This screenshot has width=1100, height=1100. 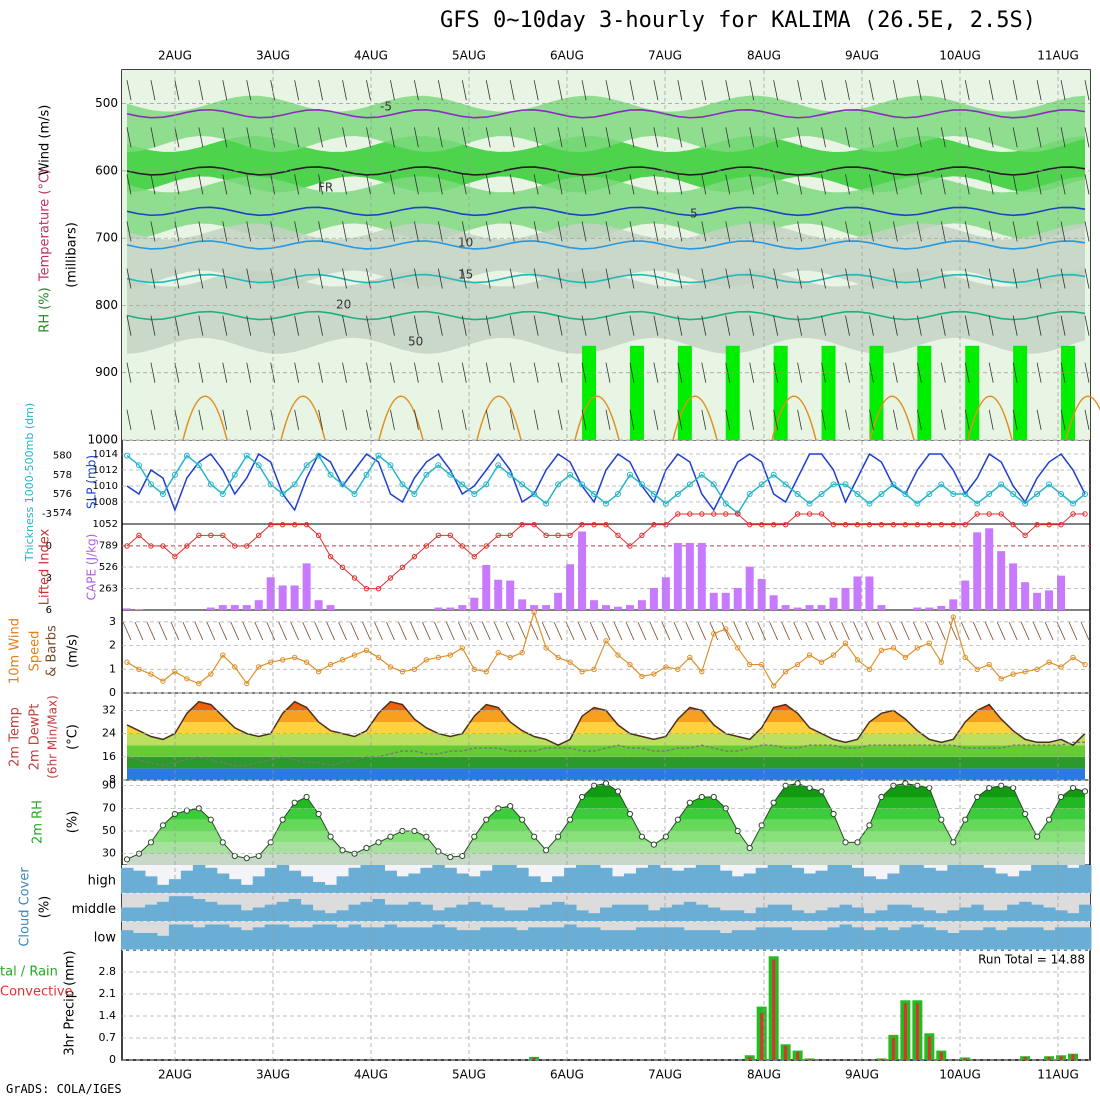 I want to click on temp-band, so click(x=606, y=762).